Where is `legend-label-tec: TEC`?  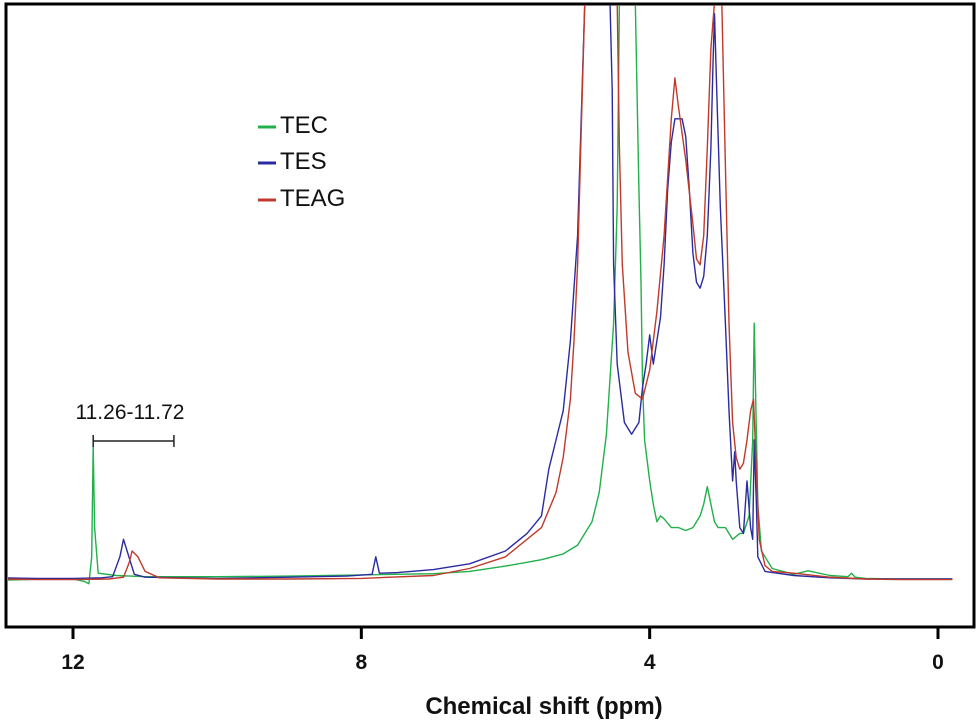
legend-label-tec: TEC is located at coordinates (304, 125).